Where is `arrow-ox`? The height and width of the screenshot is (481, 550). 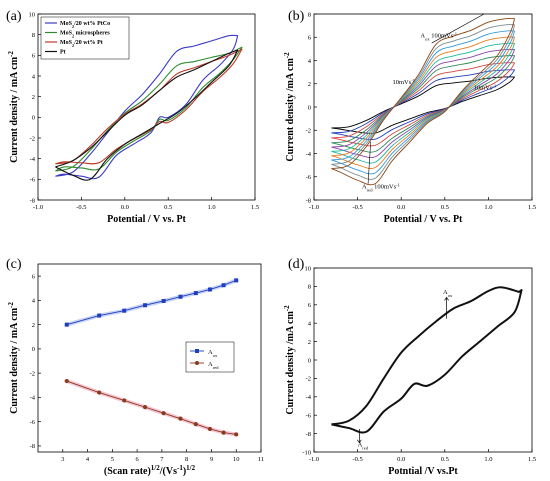 arrow-ox is located at coordinates (458, 28).